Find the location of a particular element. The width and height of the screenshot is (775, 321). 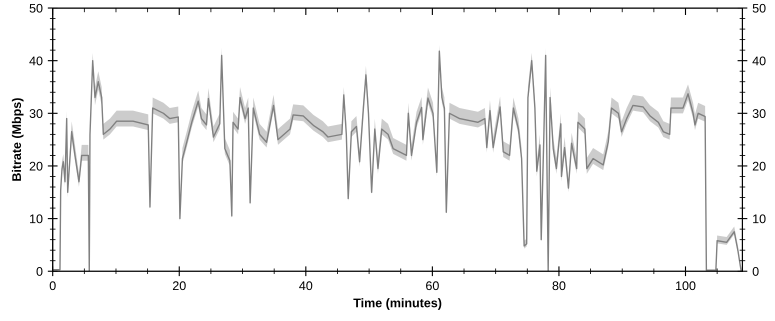

y2-tick-label: 50 is located at coordinates (759, 8).